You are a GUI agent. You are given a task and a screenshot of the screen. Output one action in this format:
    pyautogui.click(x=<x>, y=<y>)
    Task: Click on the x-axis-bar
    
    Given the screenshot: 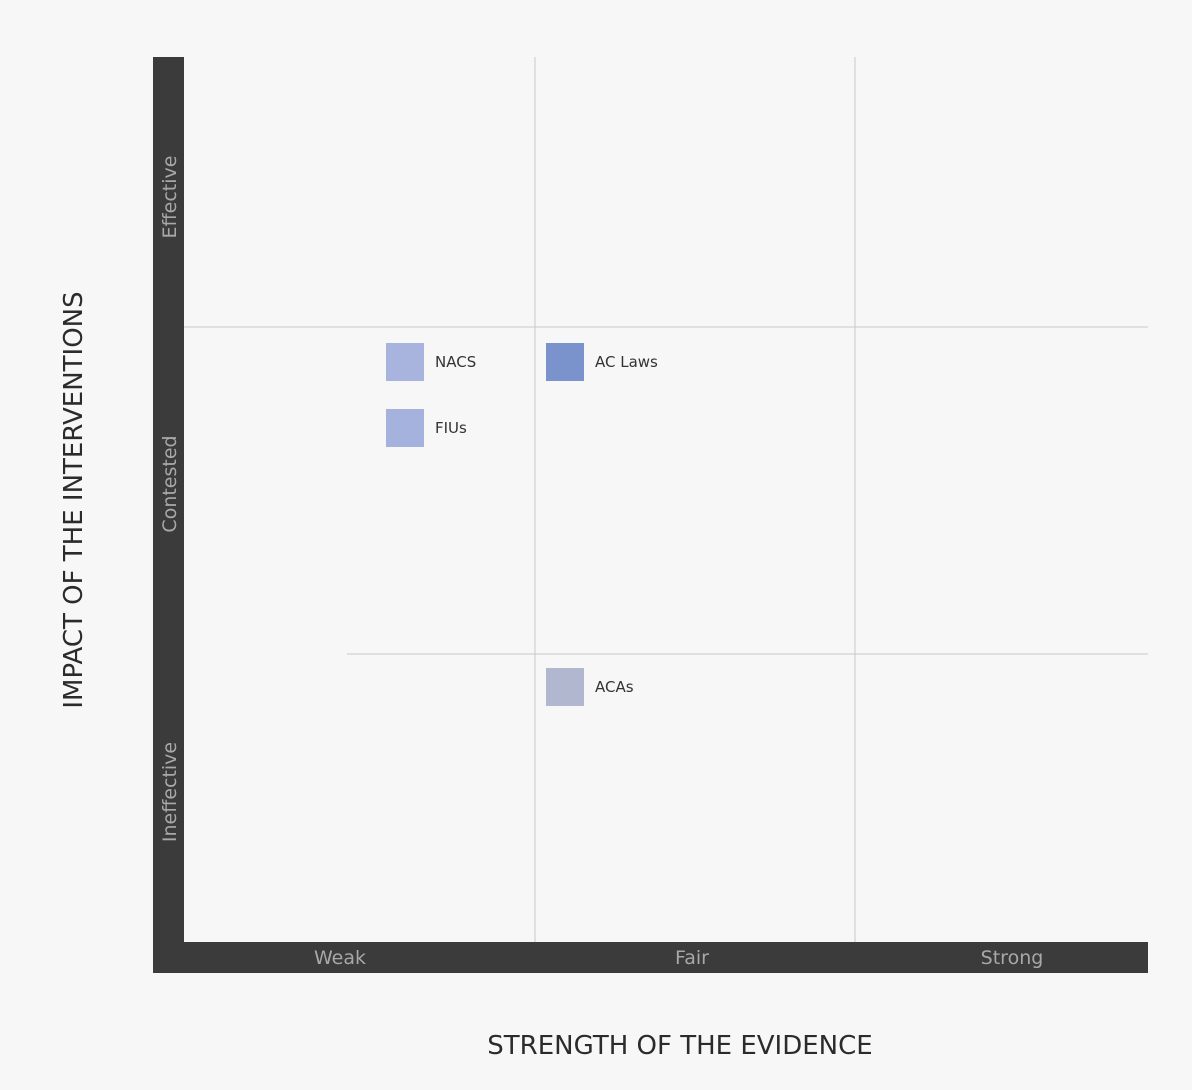 What is the action you would take?
    pyautogui.click(x=650, y=957)
    